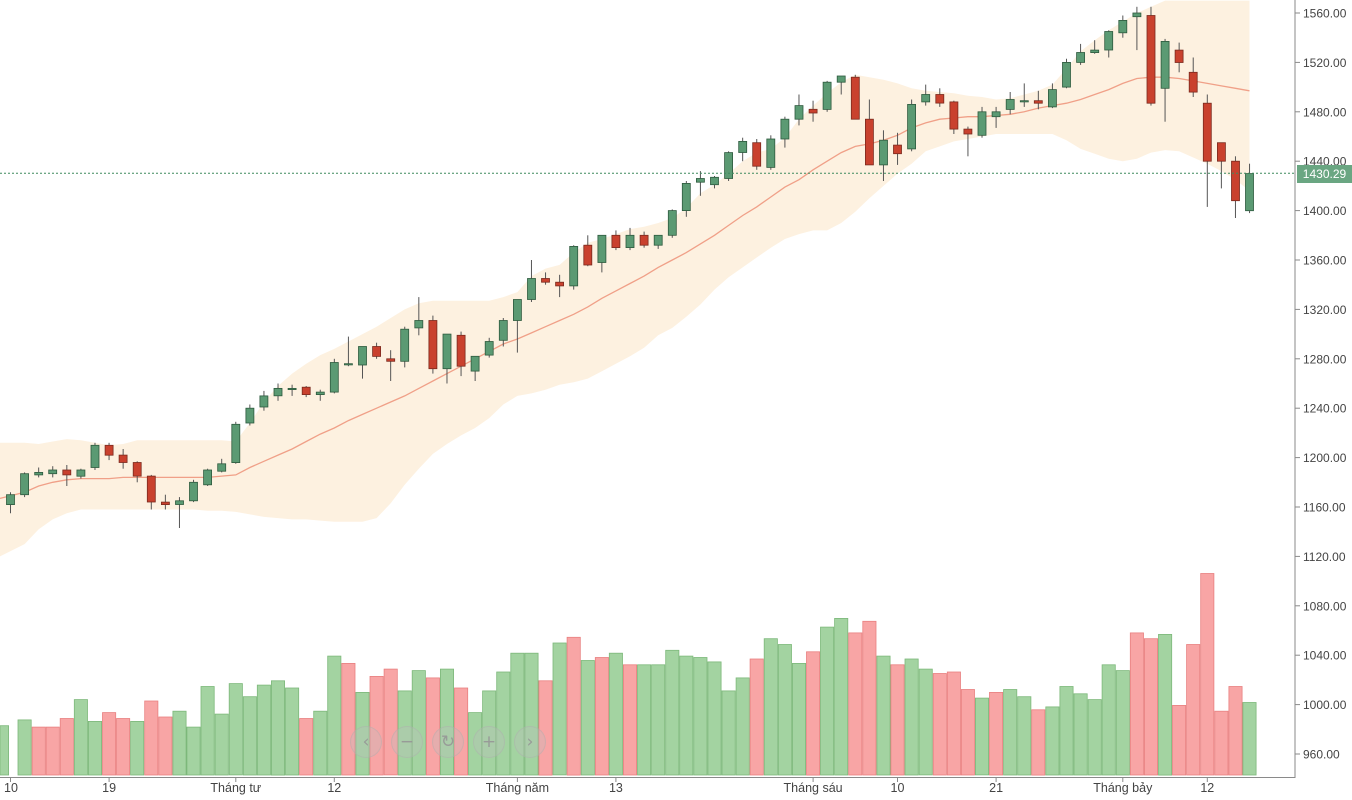  What do you see at coordinates (109, 788) in the screenshot?
I see `x-tick-label: 19` at bounding box center [109, 788].